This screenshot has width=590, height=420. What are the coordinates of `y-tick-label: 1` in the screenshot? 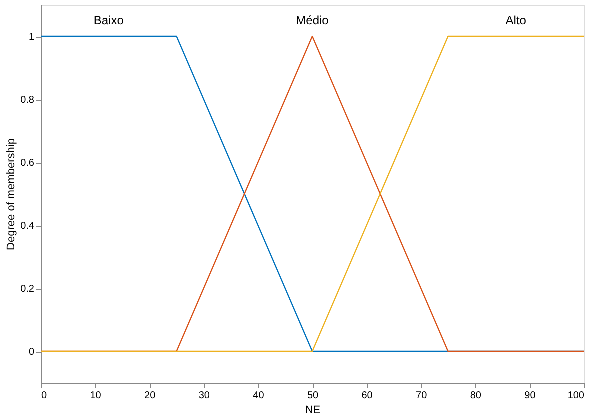 It's located at (31, 37).